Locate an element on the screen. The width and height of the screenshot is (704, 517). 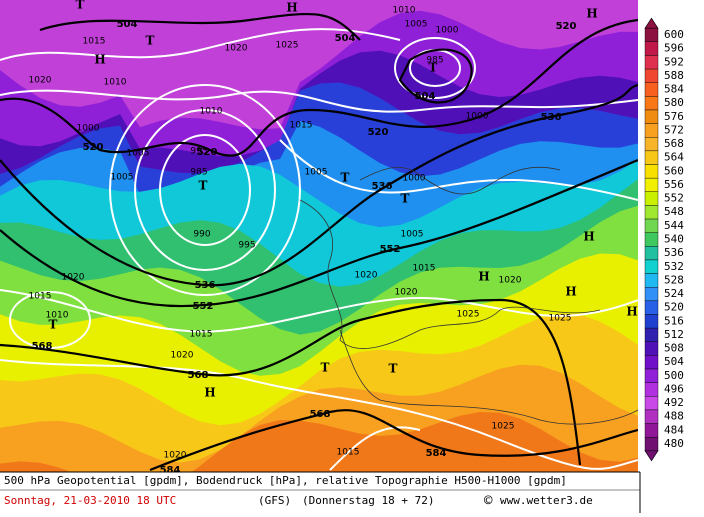
colorbar-label: 592 is located at coordinates (674, 61).